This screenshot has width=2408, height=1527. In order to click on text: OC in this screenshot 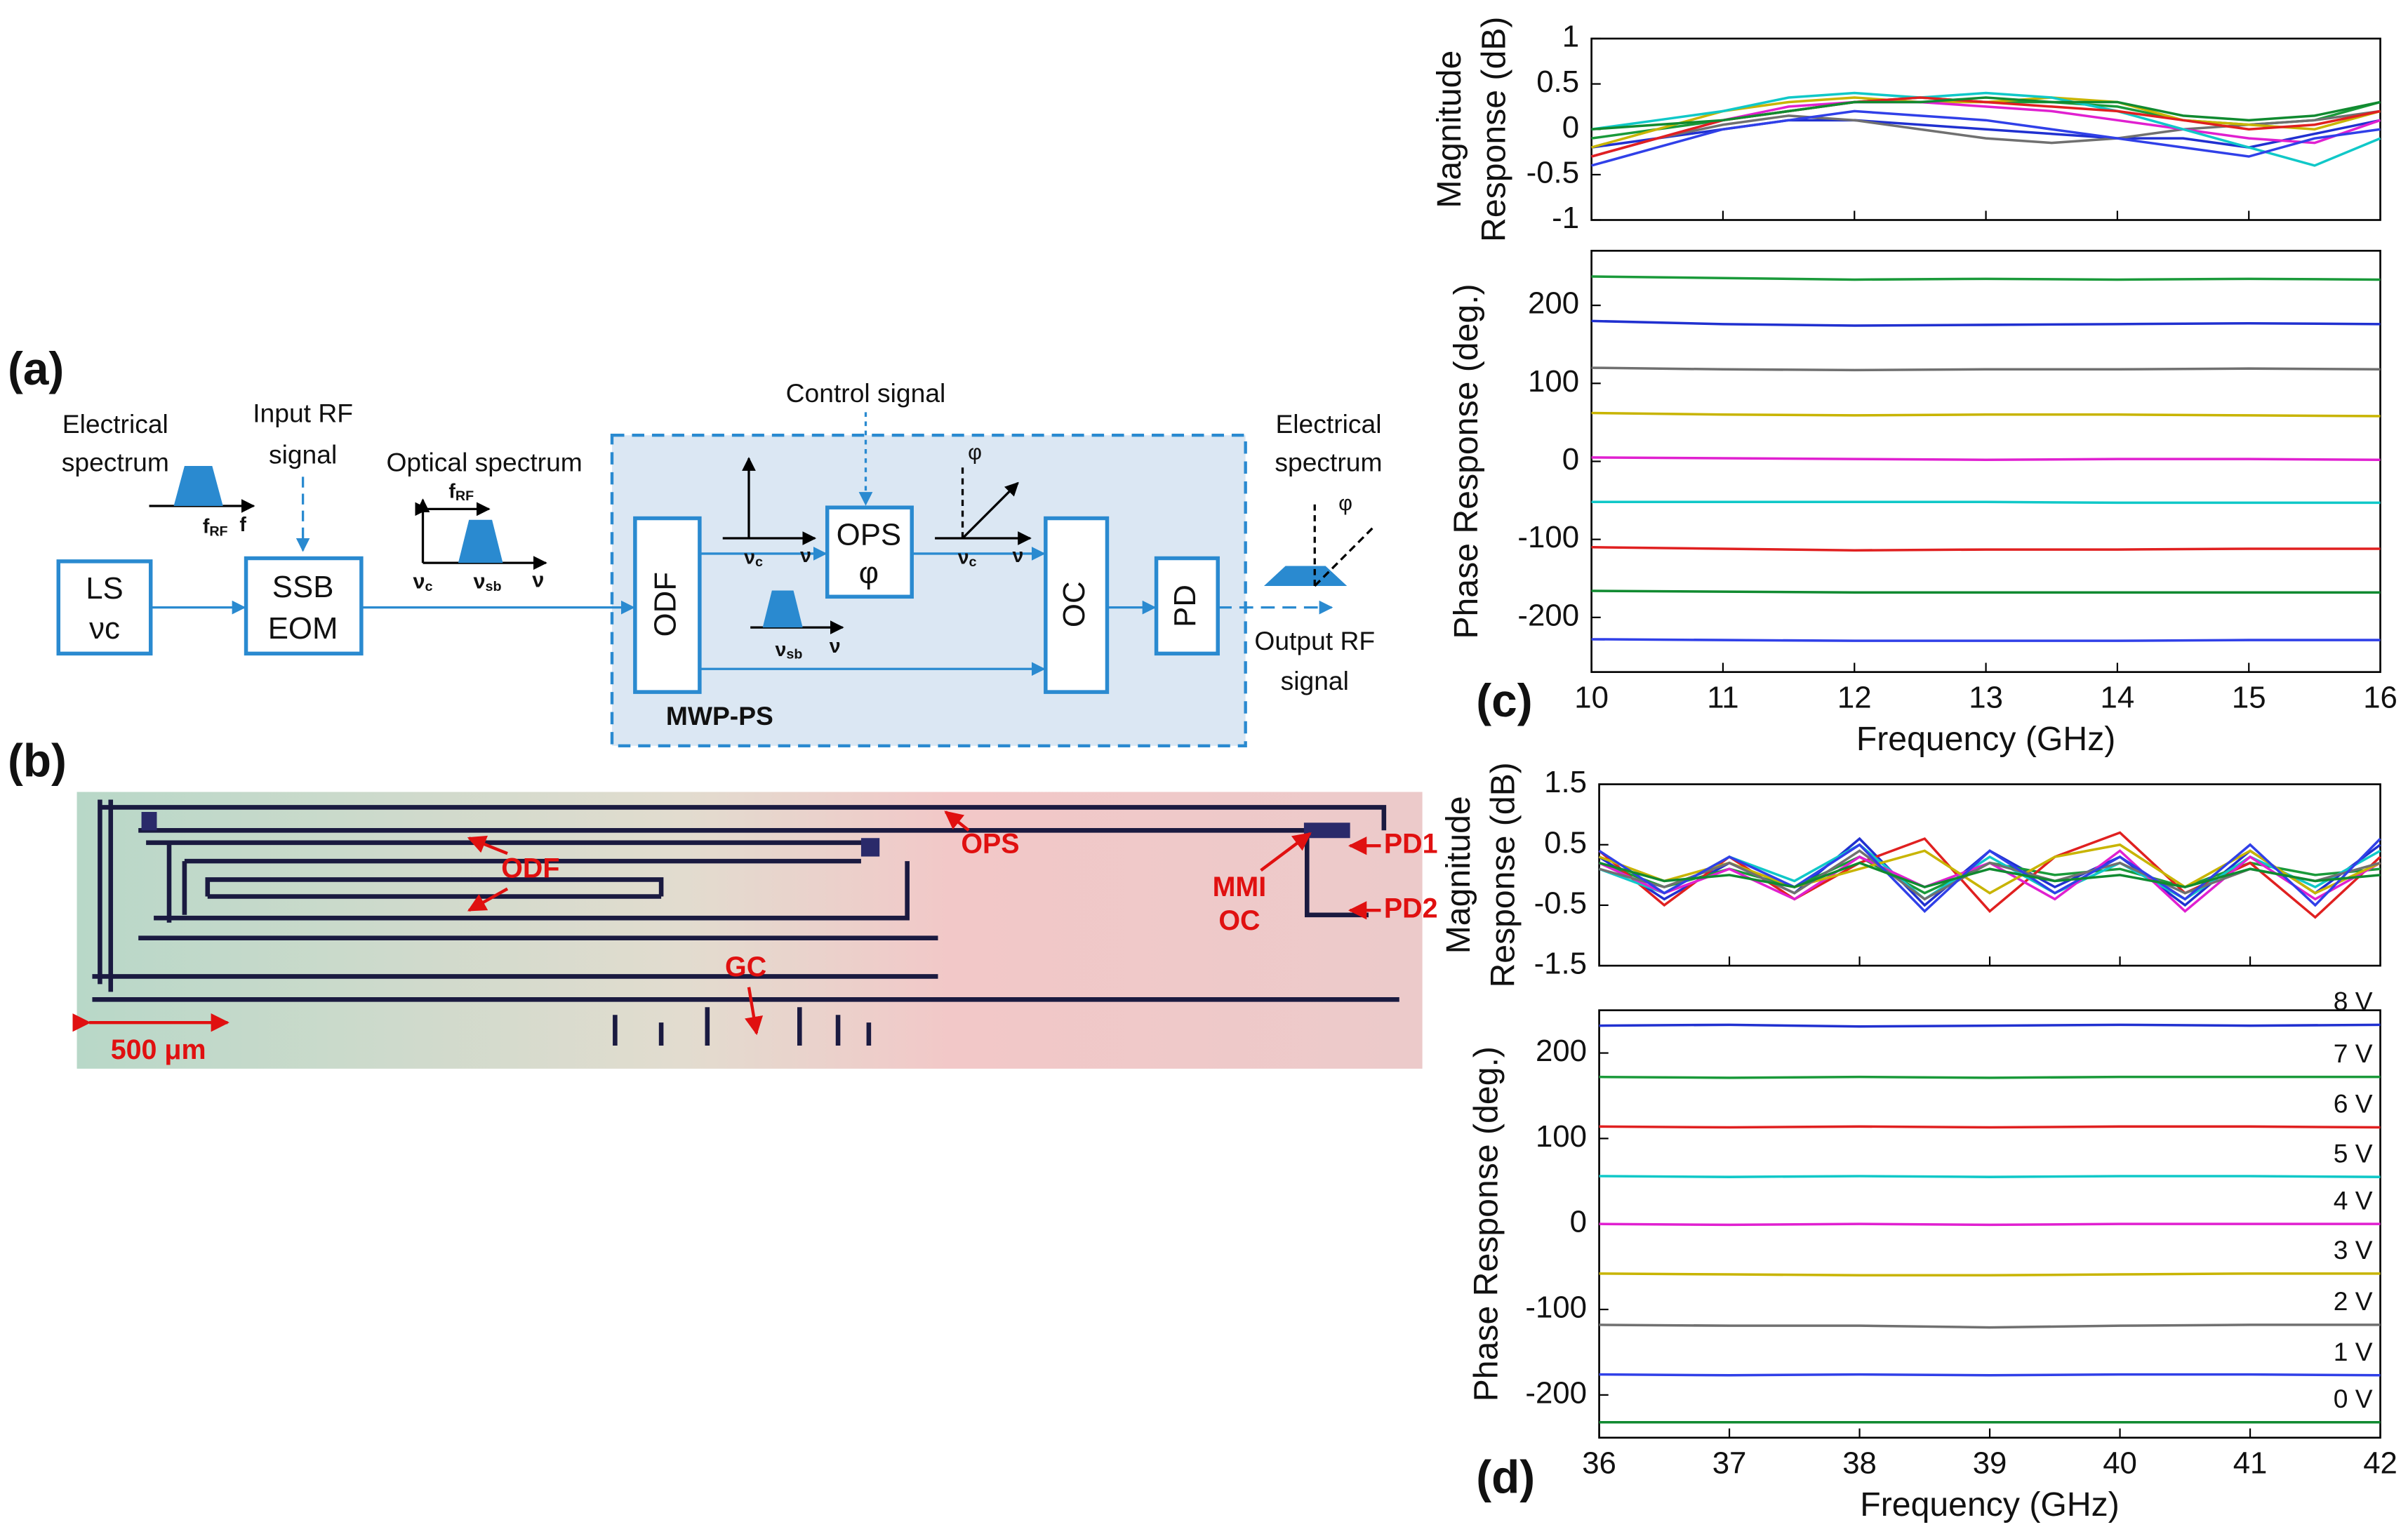, I will do `click(1074, 604)`.